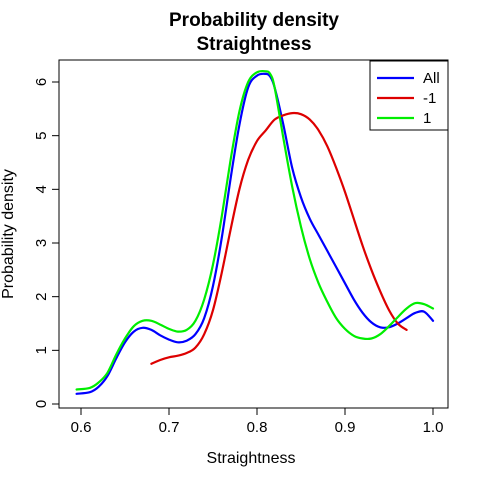 The width and height of the screenshot is (480, 480). What do you see at coordinates (253, 44) in the screenshot?
I see `chart-subtitle: Straightness` at bounding box center [253, 44].